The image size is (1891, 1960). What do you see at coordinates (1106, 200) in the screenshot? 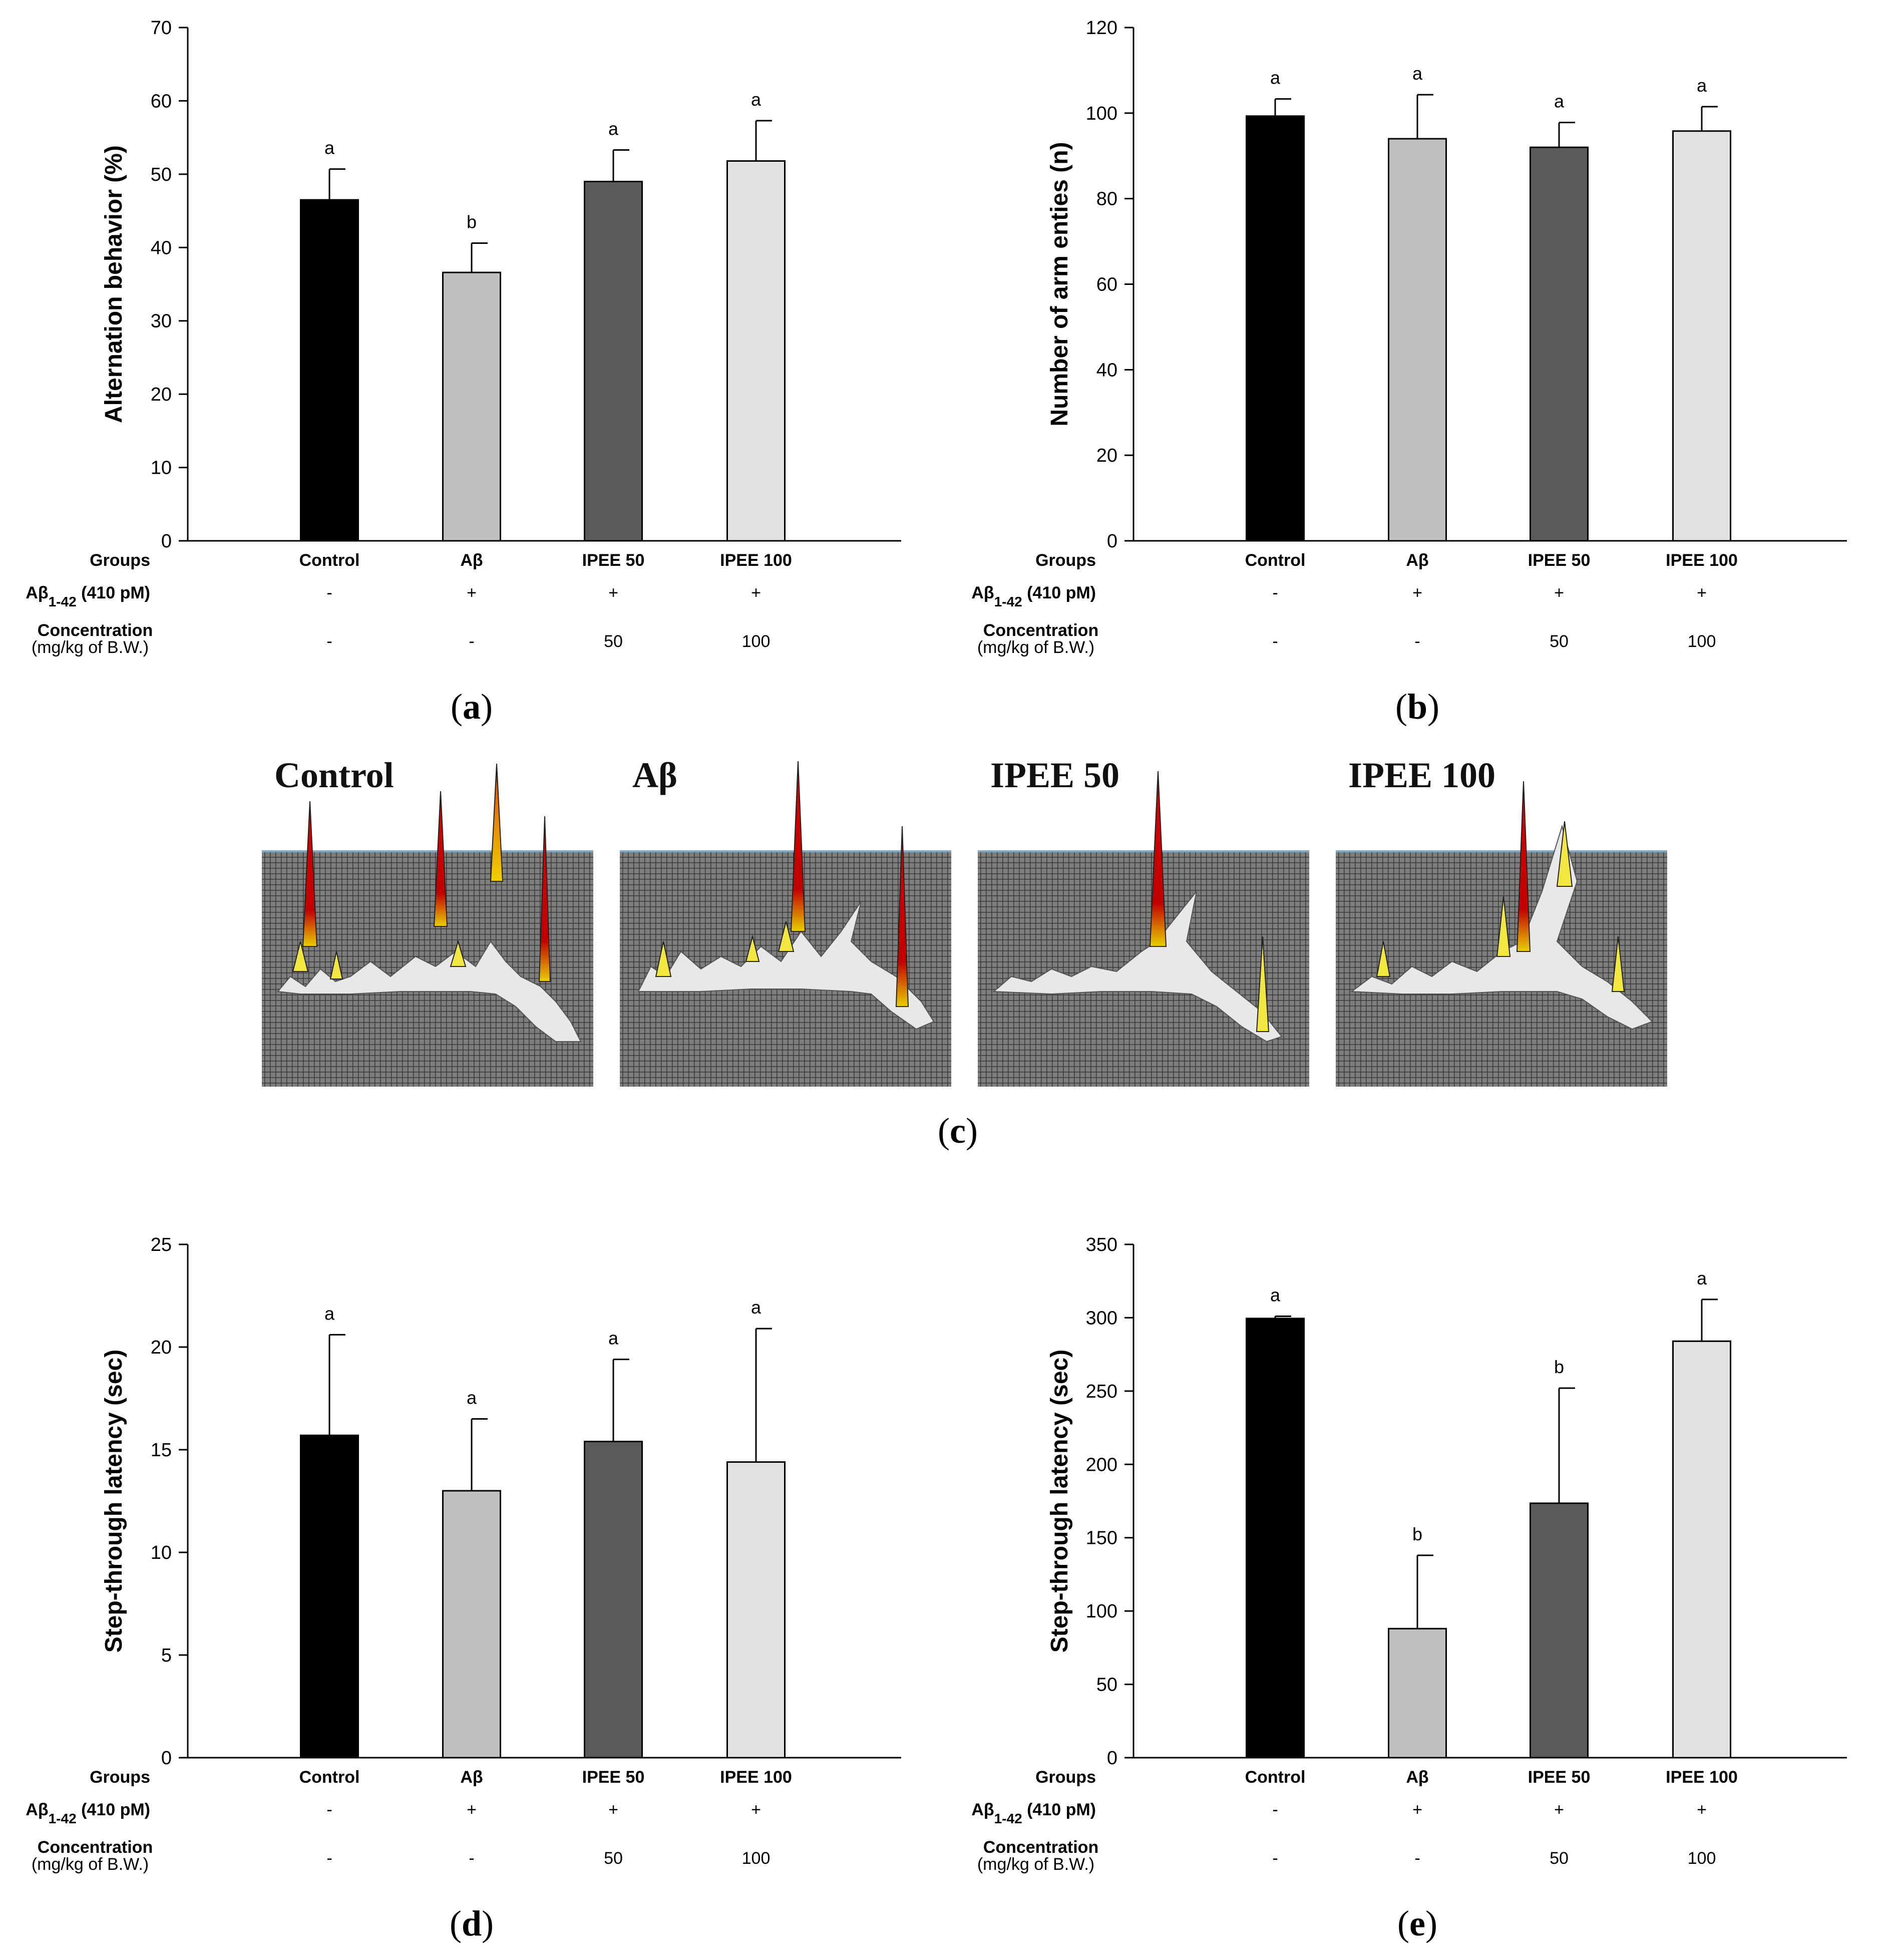
I see `y-tick-label: 80` at bounding box center [1106, 200].